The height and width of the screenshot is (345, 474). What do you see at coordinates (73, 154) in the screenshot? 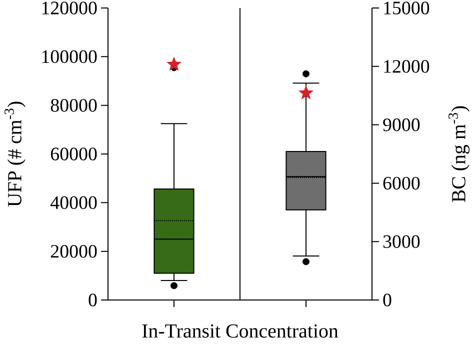
I see `y-tick-label: 60000` at bounding box center [73, 154].